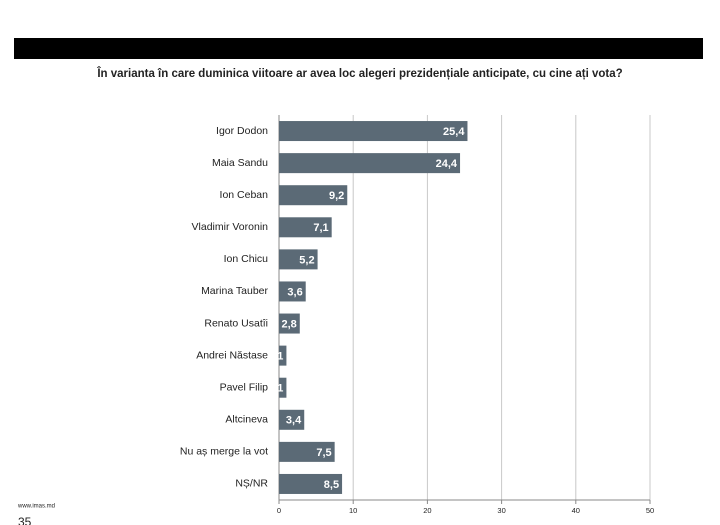  I want to click on y-tick-label: Nu aș merge la vot, so click(224, 452).